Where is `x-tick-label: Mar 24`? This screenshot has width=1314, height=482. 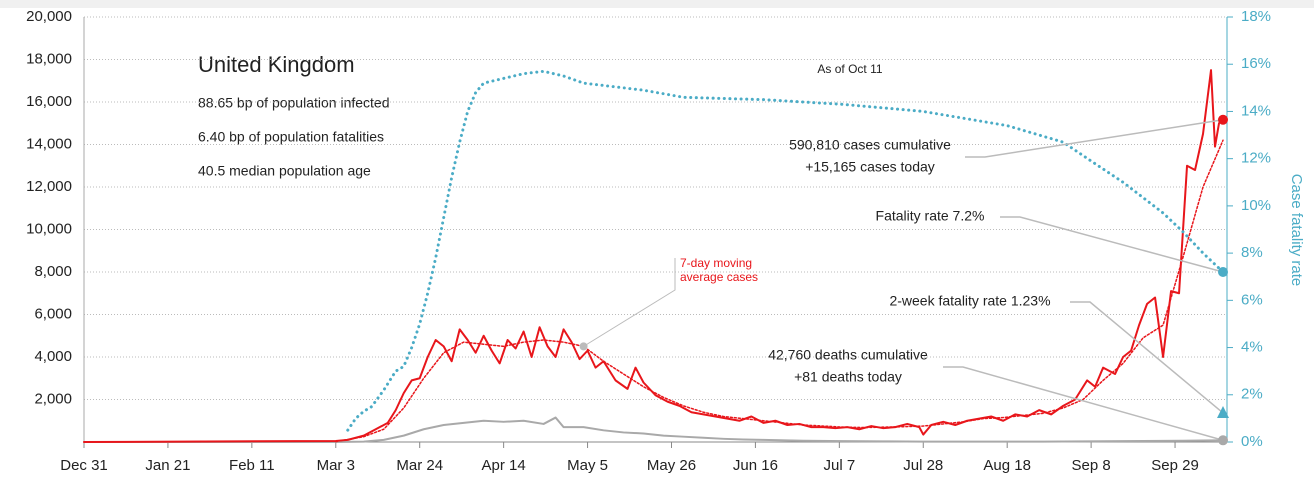
x-tick-label: Mar 24 is located at coordinates (419, 465).